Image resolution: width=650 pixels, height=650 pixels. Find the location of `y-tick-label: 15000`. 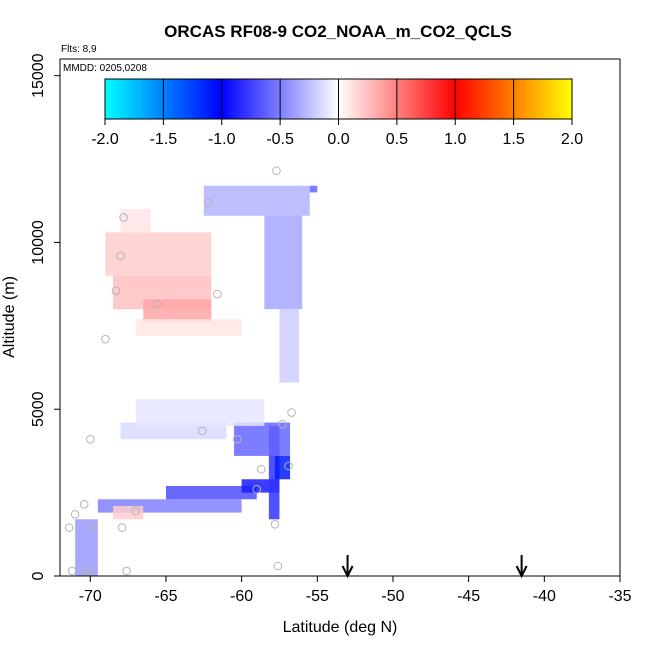

y-tick-label: 15000 is located at coordinates (38, 75).